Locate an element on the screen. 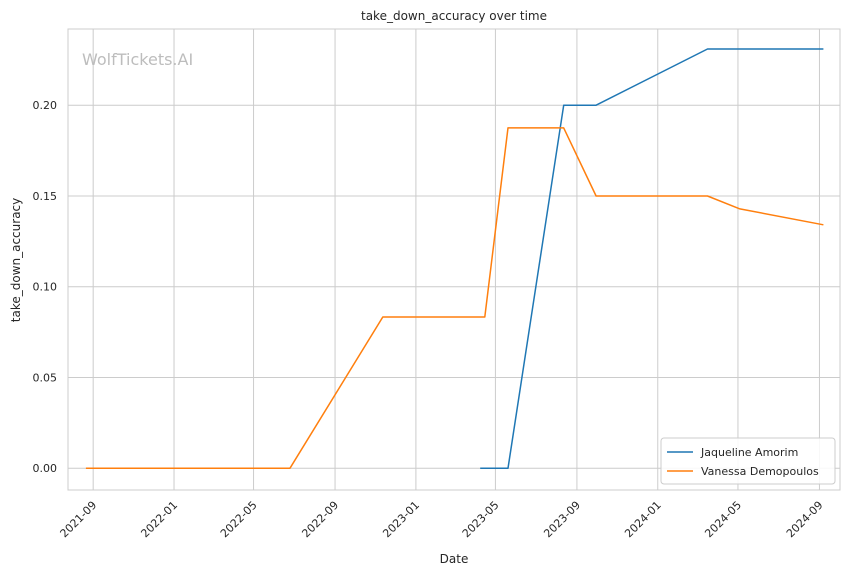  watermark: WolfTickets.AI is located at coordinates (137, 59).